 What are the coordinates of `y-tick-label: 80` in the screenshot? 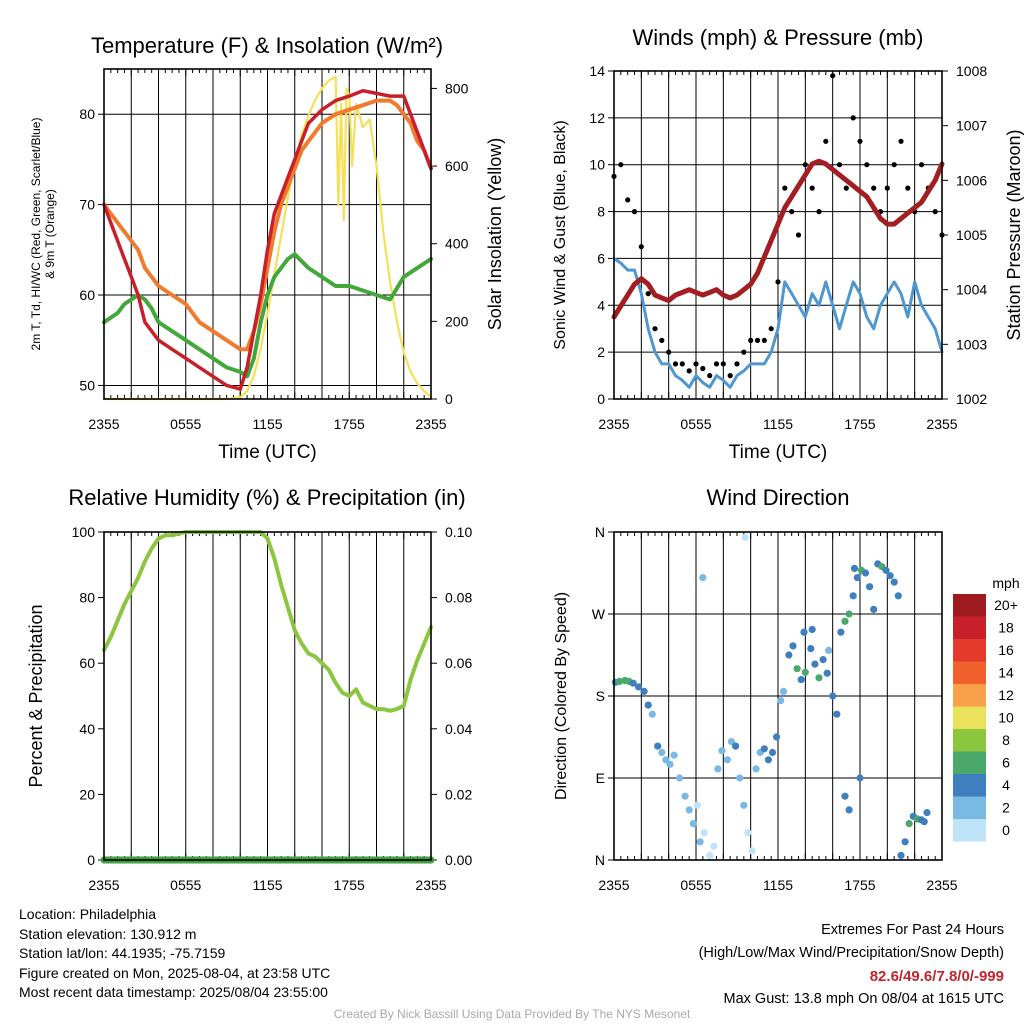 It's located at (87, 114).